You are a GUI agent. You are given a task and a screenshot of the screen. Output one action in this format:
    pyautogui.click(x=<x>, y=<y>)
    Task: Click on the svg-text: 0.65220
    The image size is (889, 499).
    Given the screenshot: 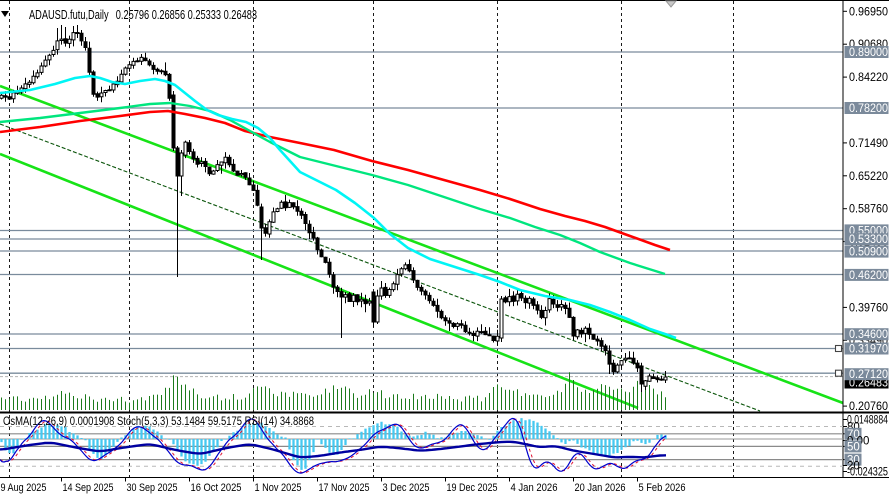 What is the action you would take?
    pyautogui.click(x=868, y=177)
    